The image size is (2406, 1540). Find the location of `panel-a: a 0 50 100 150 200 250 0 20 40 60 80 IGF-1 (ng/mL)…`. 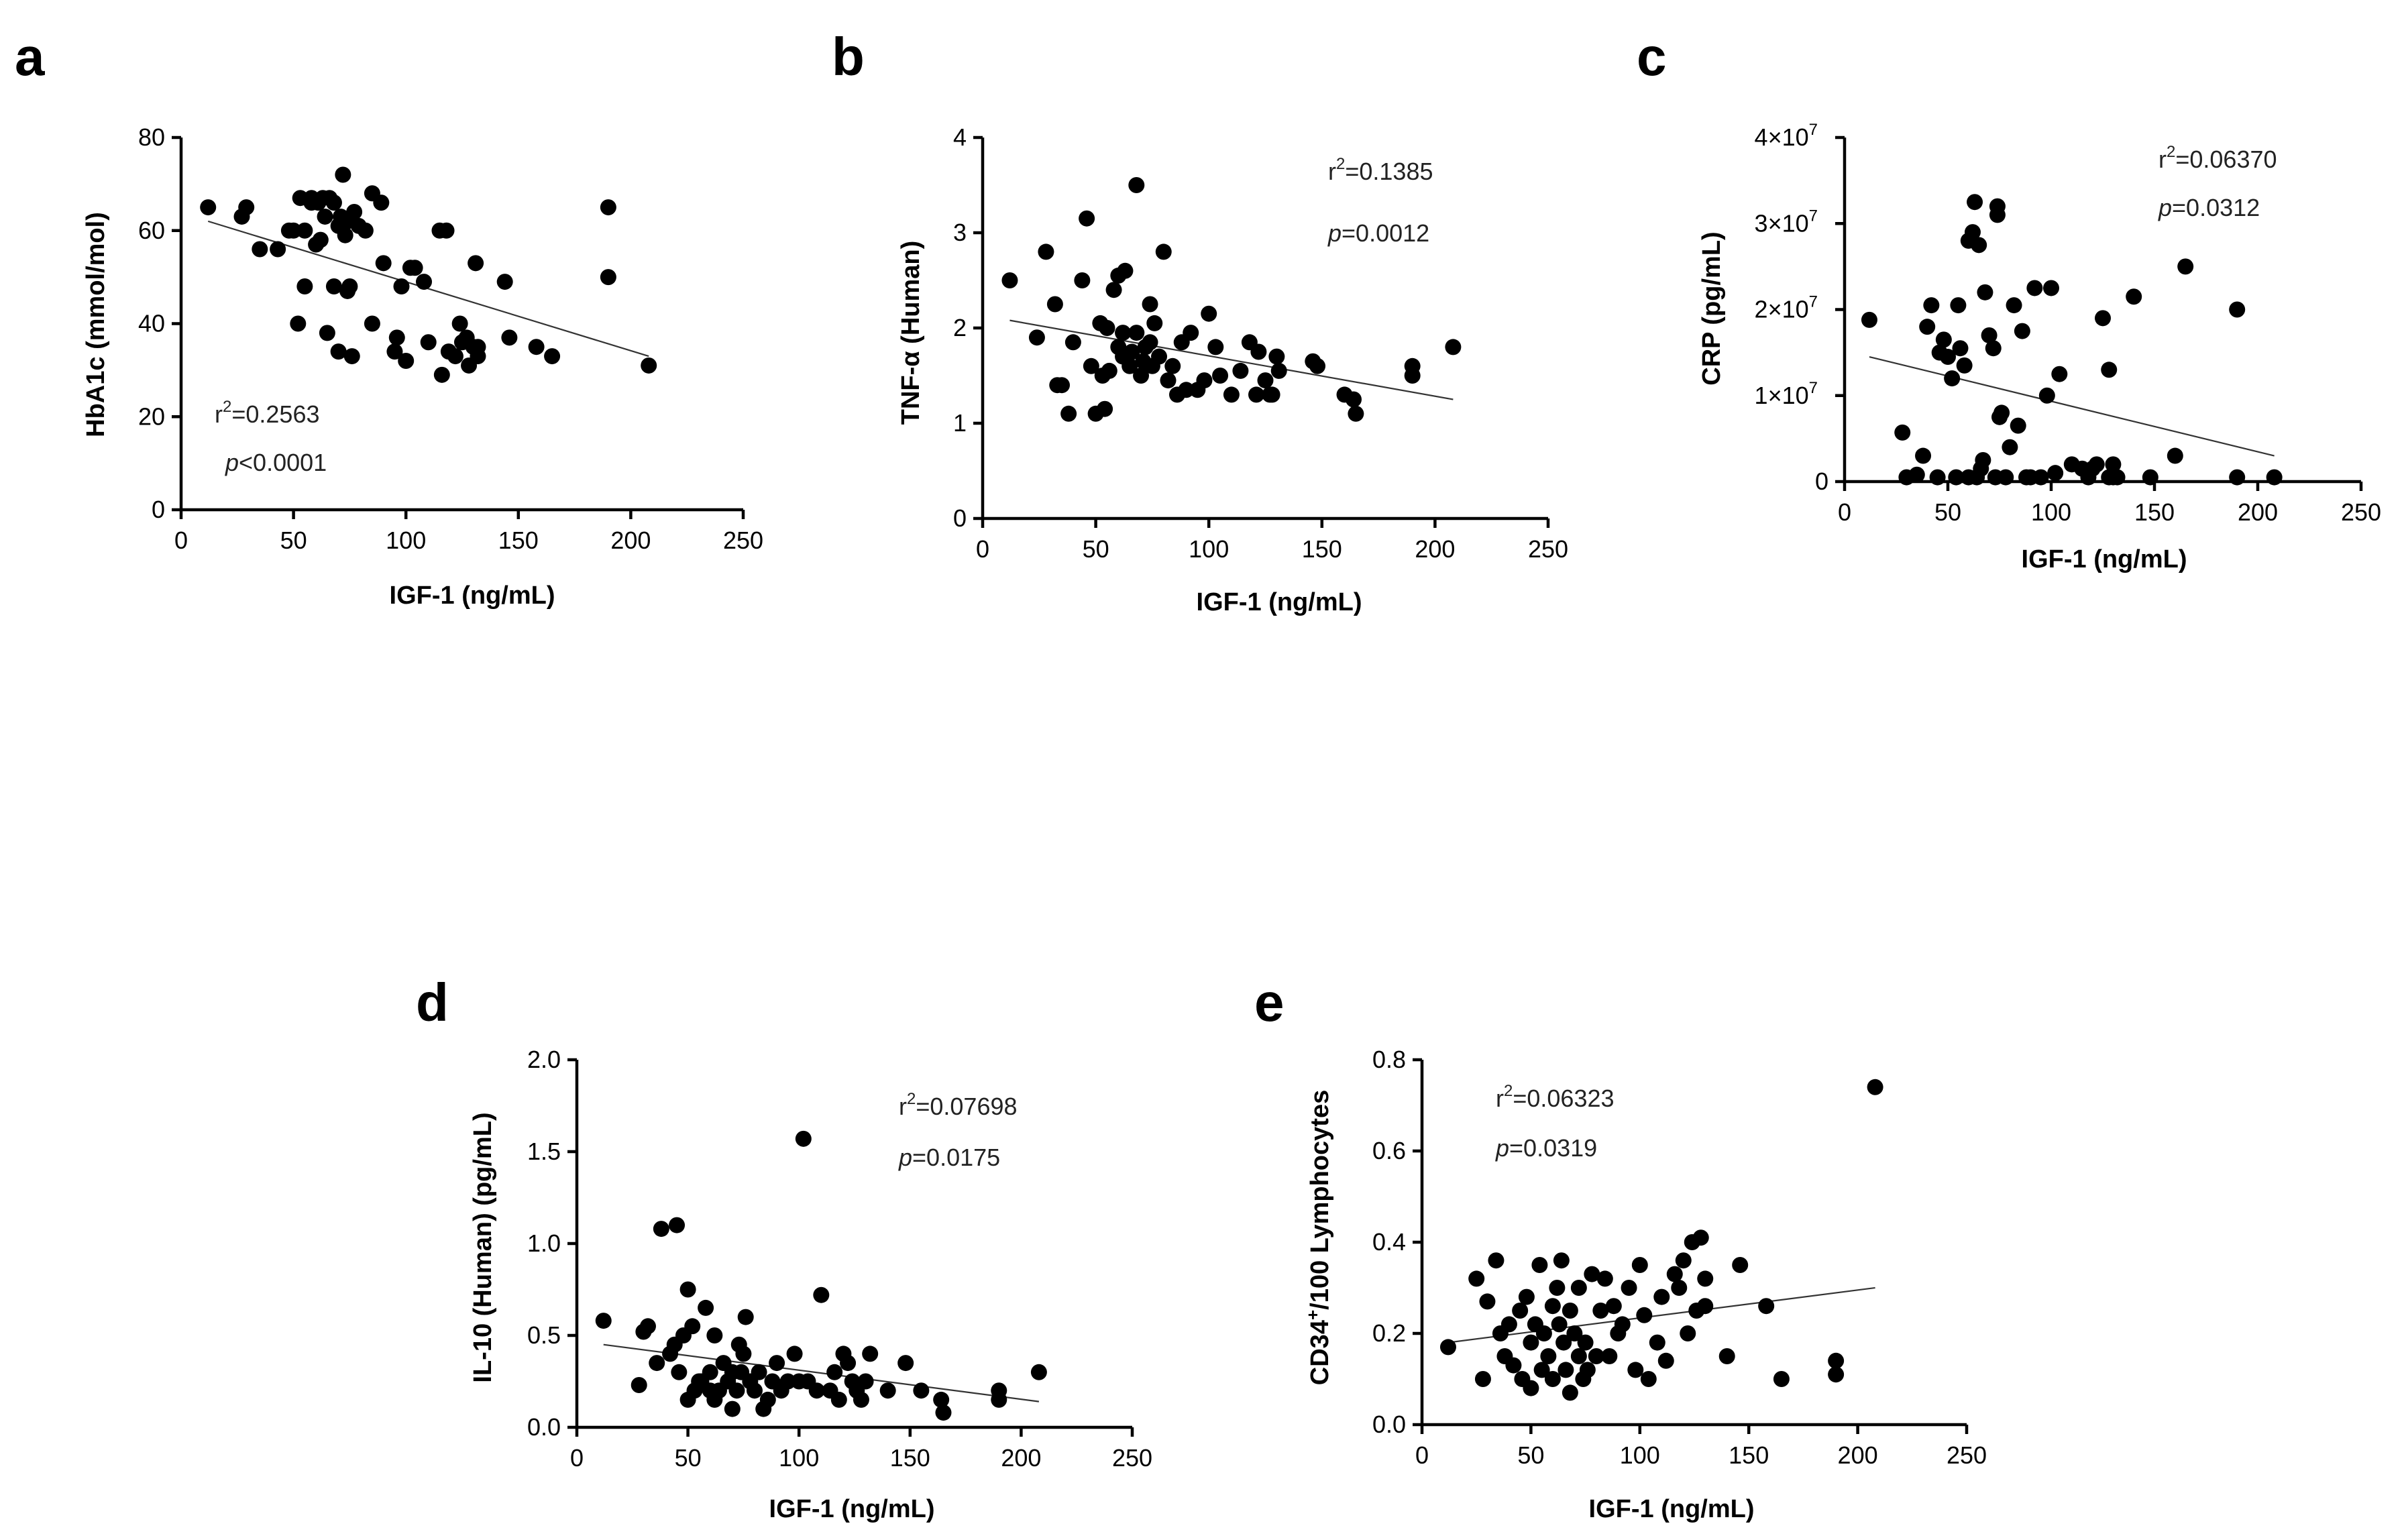

panel-a: a 0 50 100 150 200 250 0 20 40 60 80 IGF-1 (ng/mL)… is located at coordinates (389, 319).